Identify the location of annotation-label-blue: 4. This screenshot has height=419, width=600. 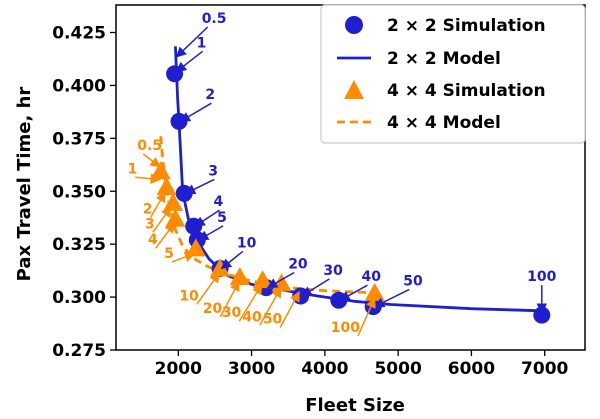
(219, 202).